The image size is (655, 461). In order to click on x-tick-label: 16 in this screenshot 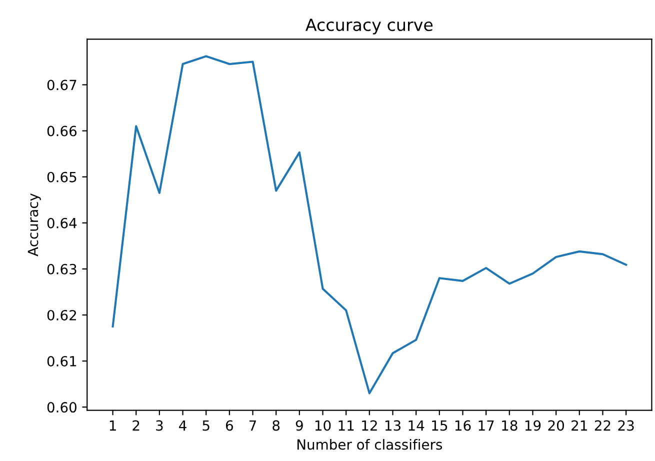, I will do `click(463, 425)`.